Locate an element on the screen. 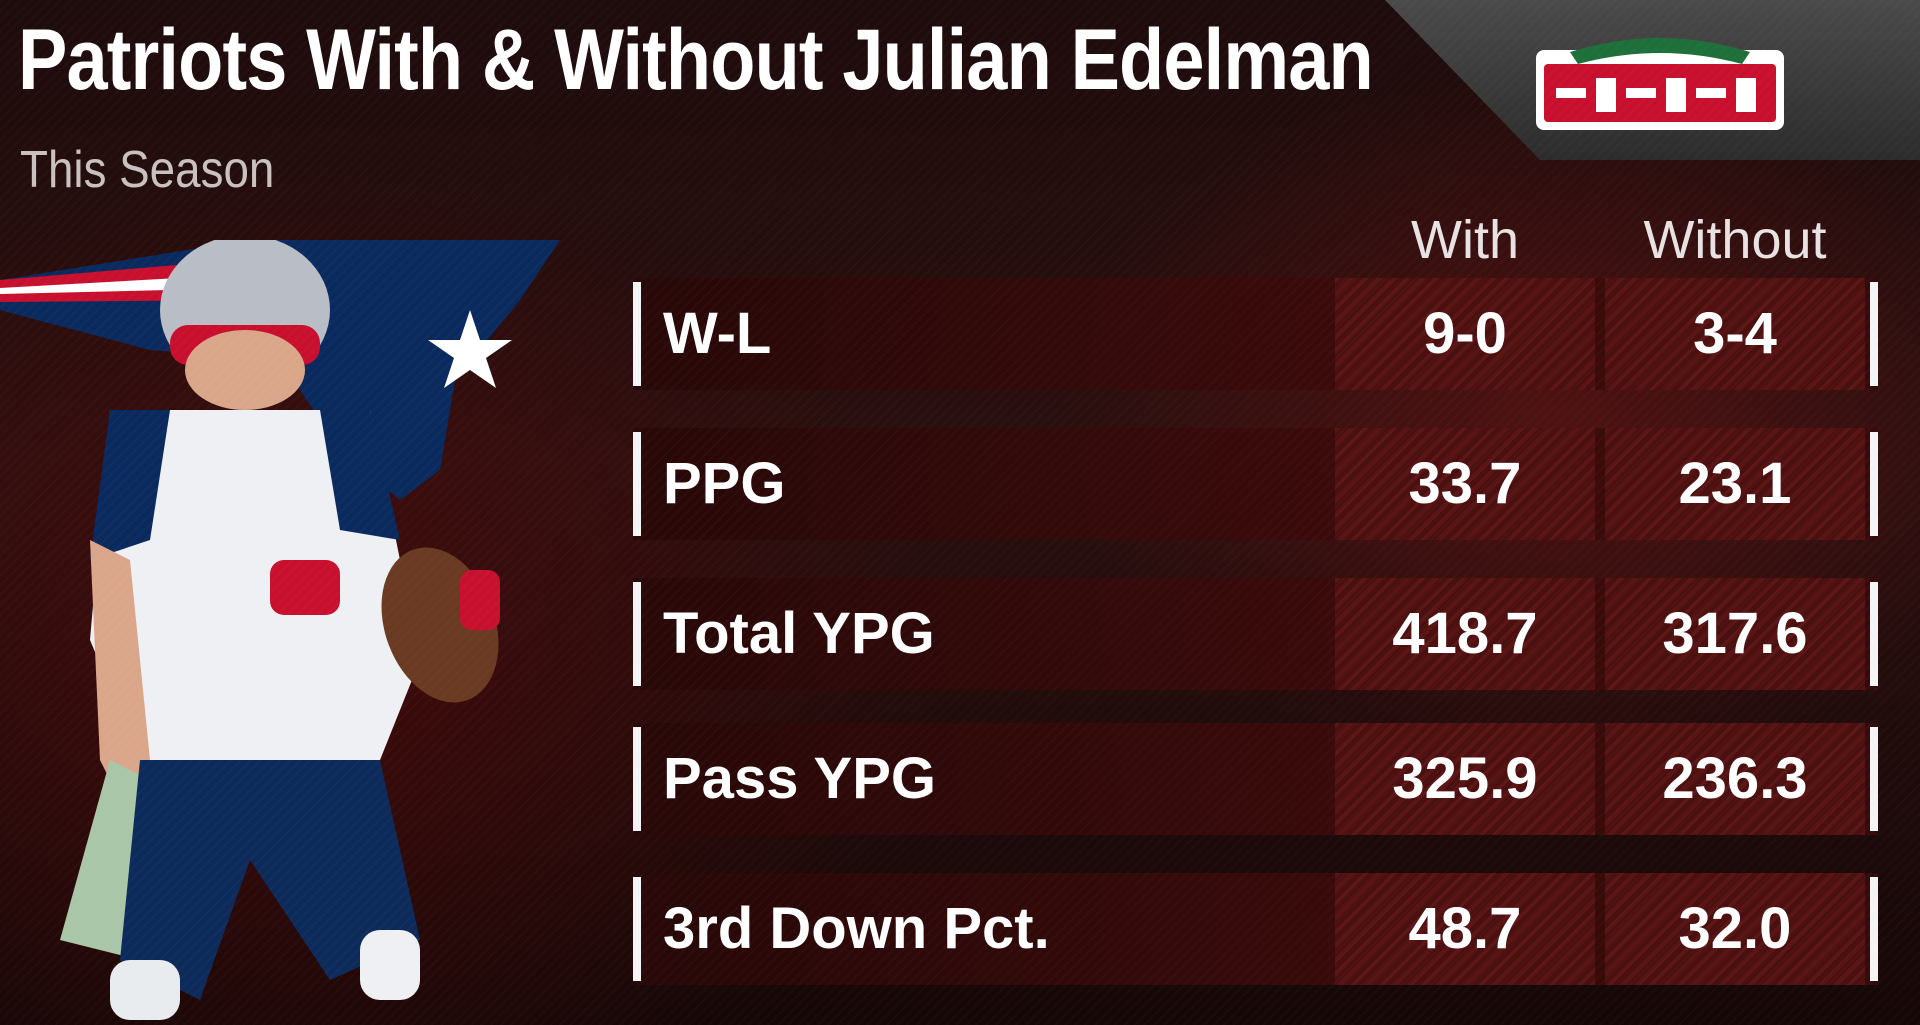 The image size is (1920, 1025). column-header-with: With is located at coordinates (1465, 240).